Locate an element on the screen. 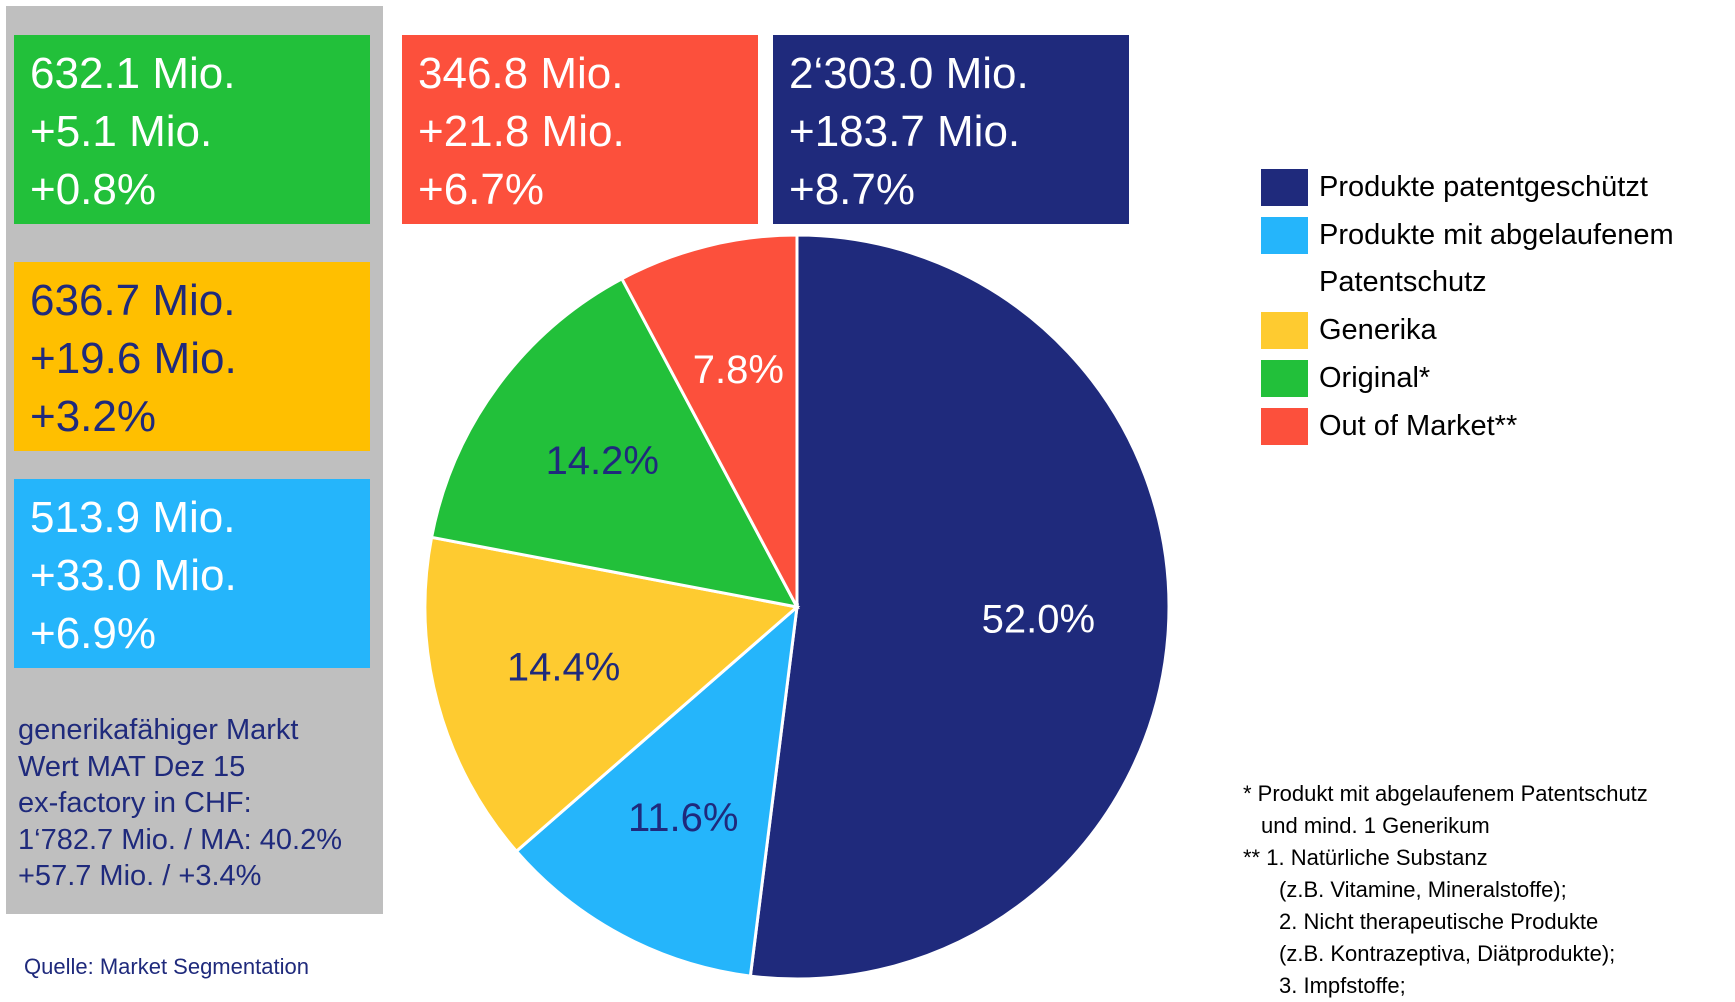 Image resolution: width=1735 pixels, height=1002 pixels. source: Quelle: Market Segmentation is located at coordinates (166, 966).